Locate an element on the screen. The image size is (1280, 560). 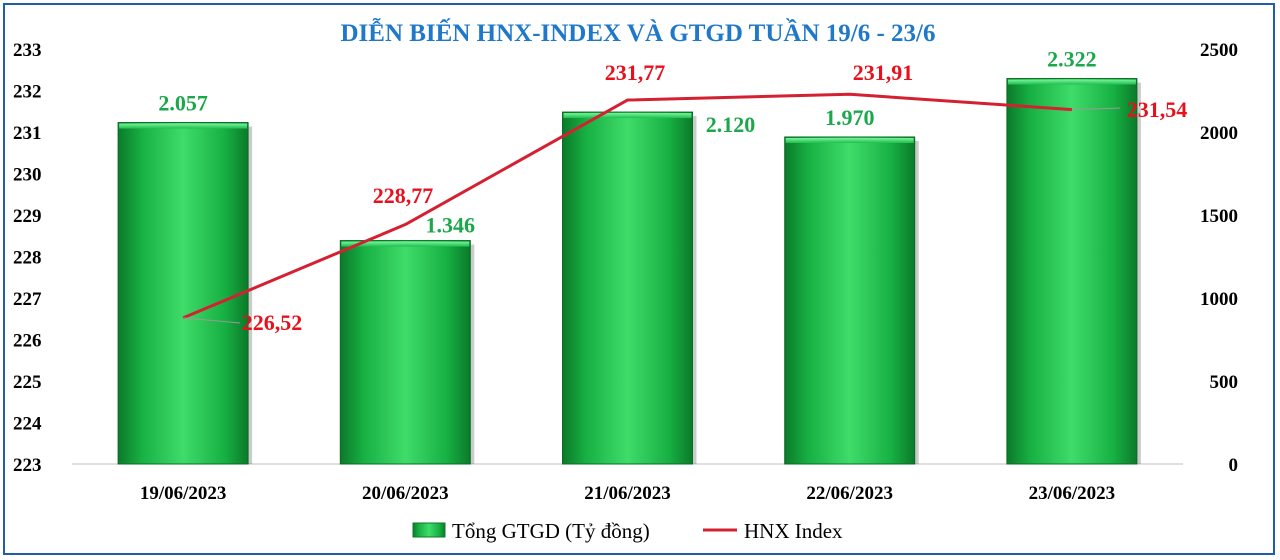
bar-data-label: 2.057 is located at coordinates (183, 103).